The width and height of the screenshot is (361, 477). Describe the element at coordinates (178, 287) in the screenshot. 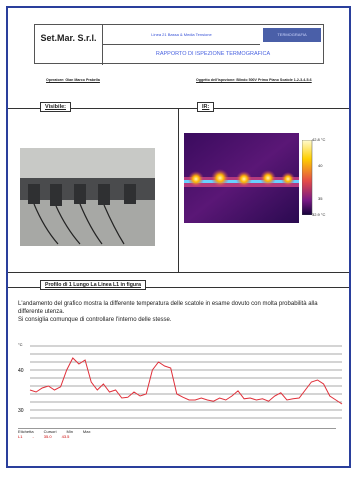

I see `profile-divider` at that location.